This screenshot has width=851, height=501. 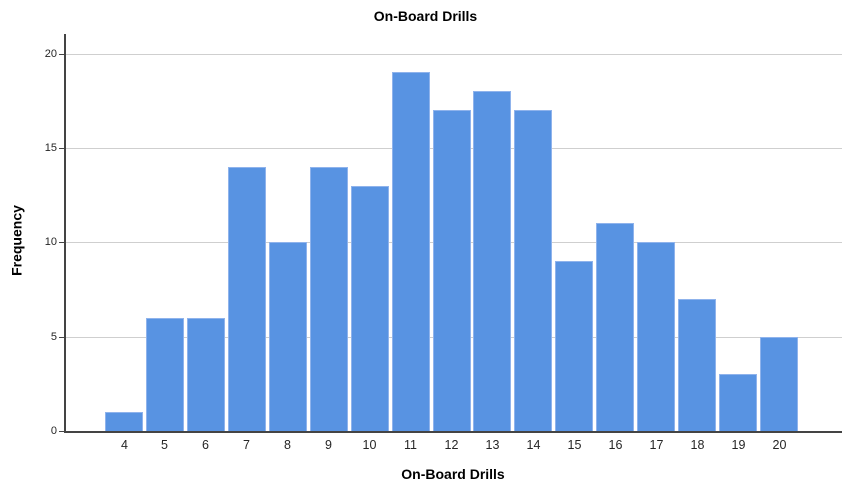 I want to click on y-tick-label: 15, so click(x=50, y=148).